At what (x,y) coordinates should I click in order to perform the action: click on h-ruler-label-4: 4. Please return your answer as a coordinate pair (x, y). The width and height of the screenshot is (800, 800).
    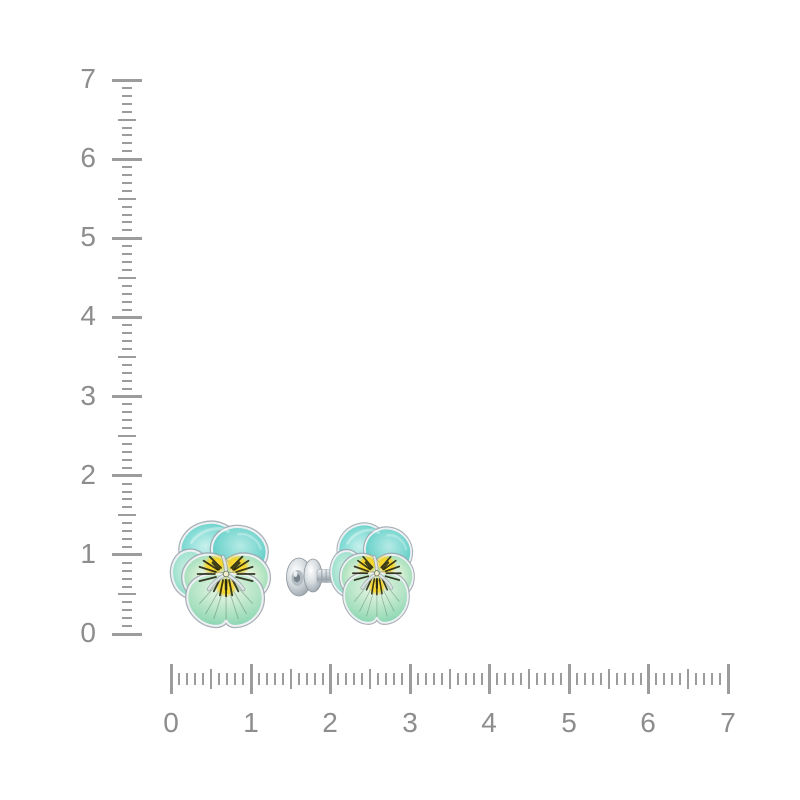
    Looking at the image, I should click on (489, 722).